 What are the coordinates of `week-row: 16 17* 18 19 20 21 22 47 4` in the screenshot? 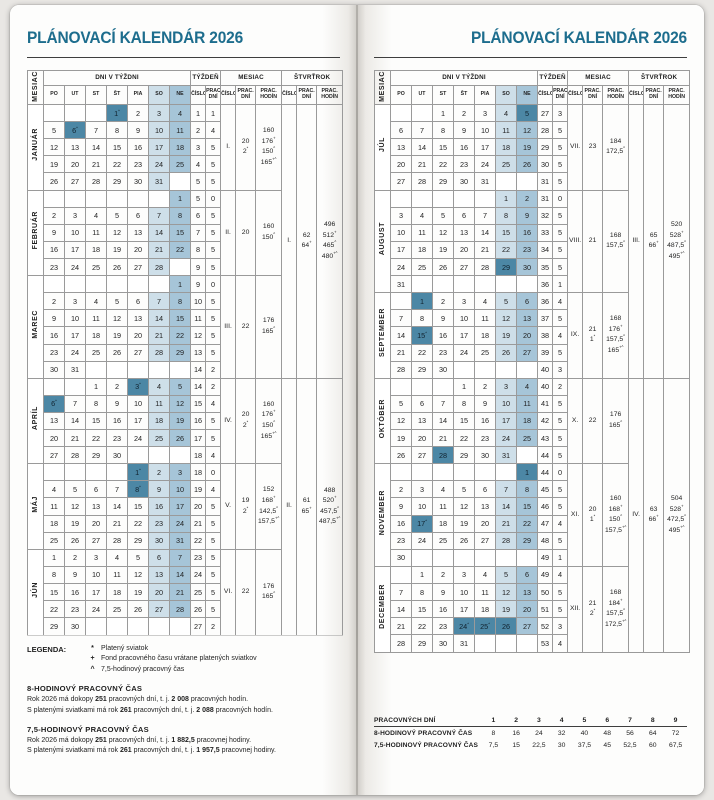 It's located at (532, 523).